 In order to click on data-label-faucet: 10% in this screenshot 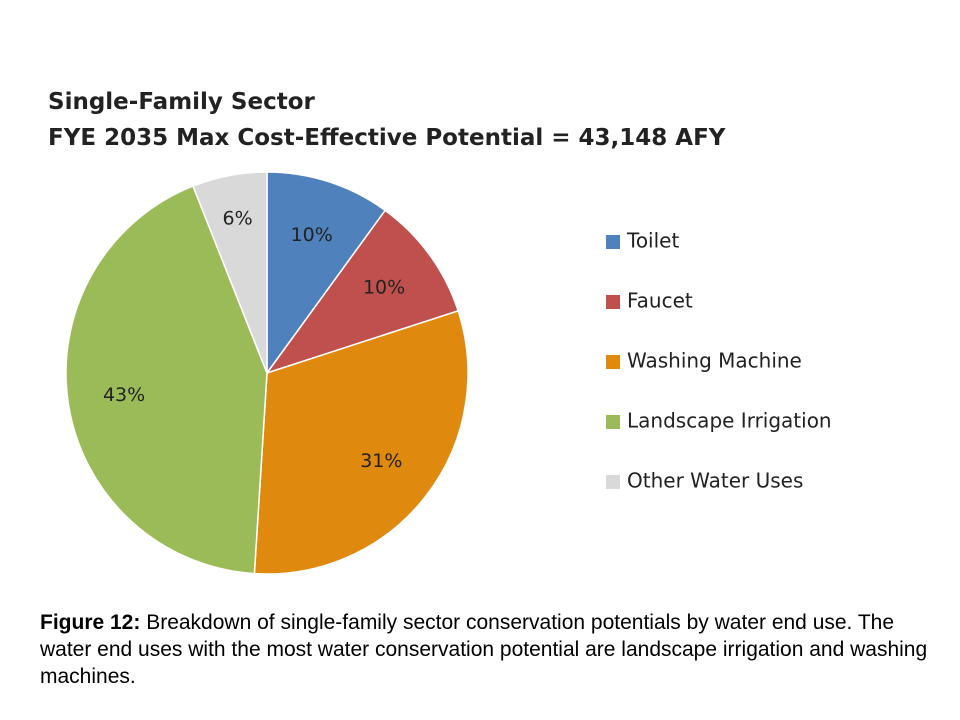, I will do `click(384, 287)`.